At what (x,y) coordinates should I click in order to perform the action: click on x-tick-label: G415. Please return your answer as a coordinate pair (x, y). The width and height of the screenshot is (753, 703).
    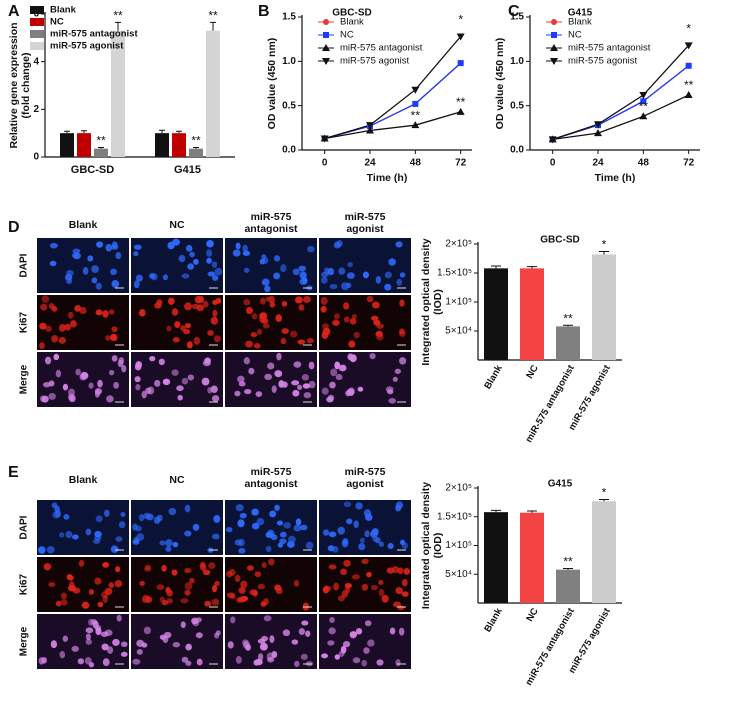
    Looking at the image, I should click on (187, 170).